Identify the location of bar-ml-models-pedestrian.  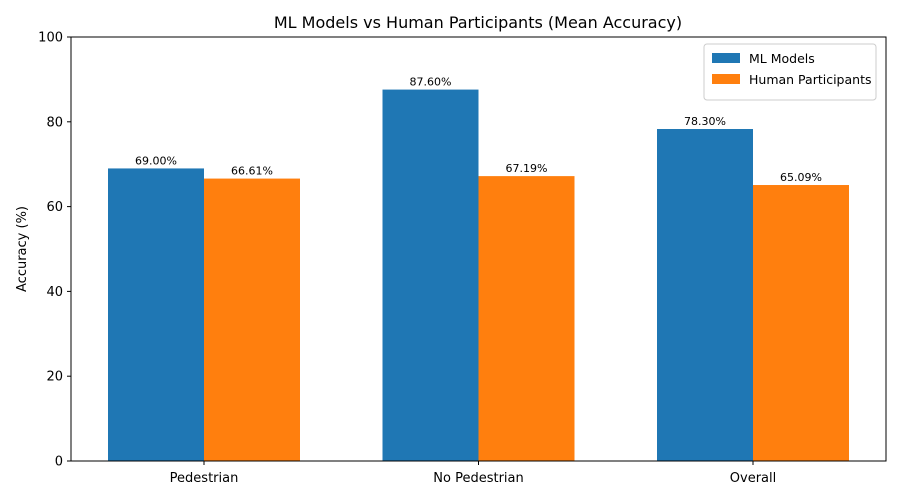
(156, 314).